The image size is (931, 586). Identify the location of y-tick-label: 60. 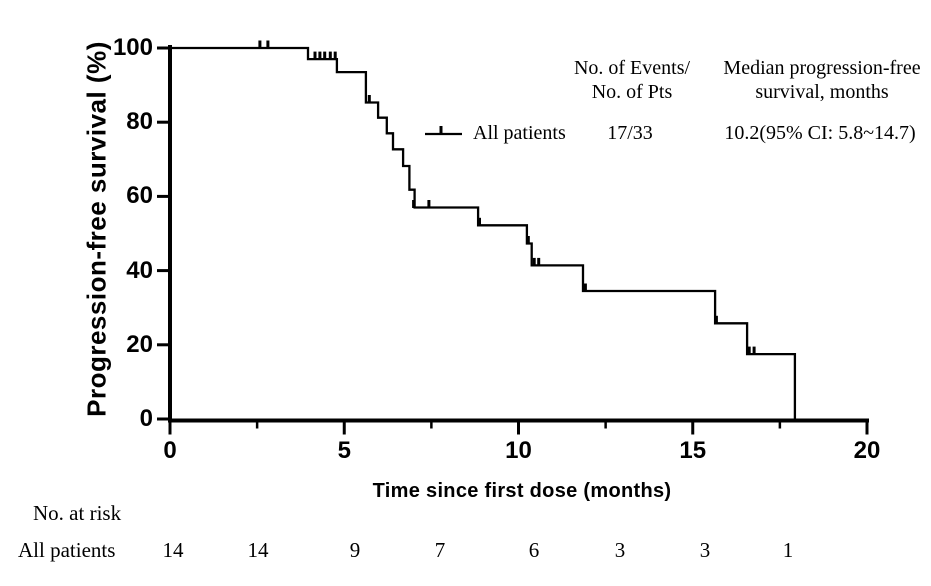
(139, 196).